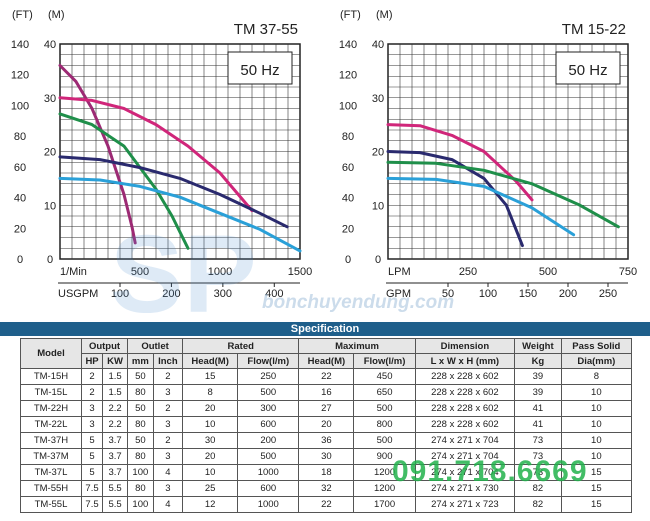 The image size is (650, 521). Describe the element at coordinates (358, 302) in the screenshot. I see `watermark-text: bonchuyendung.com` at that location.